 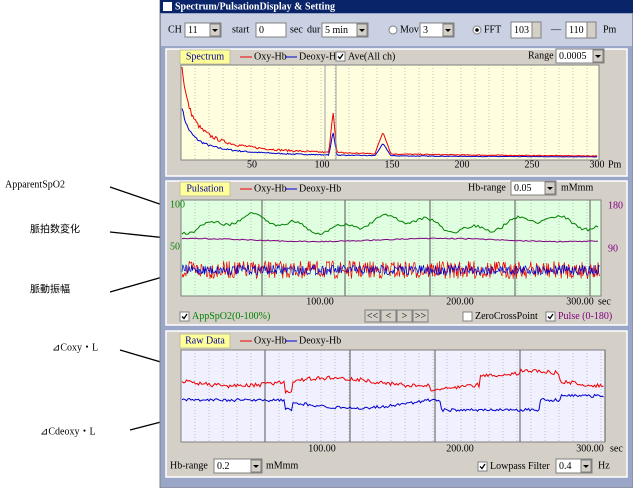 I want to click on x-unit: Pm, so click(x=615, y=164).